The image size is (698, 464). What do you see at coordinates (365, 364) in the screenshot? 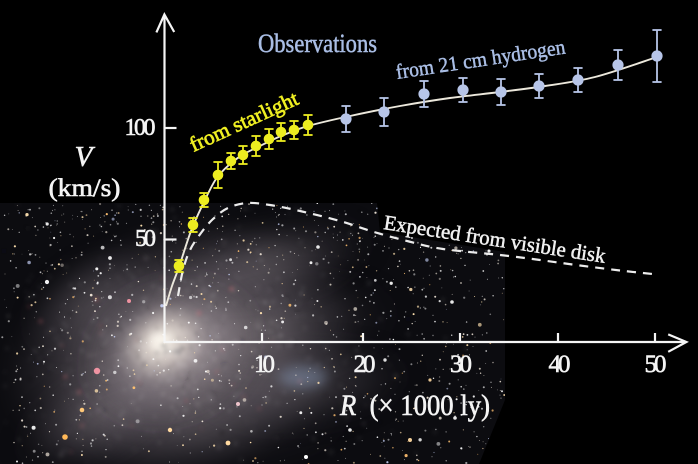
I see `svg-text: 20` at bounding box center [365, 364].